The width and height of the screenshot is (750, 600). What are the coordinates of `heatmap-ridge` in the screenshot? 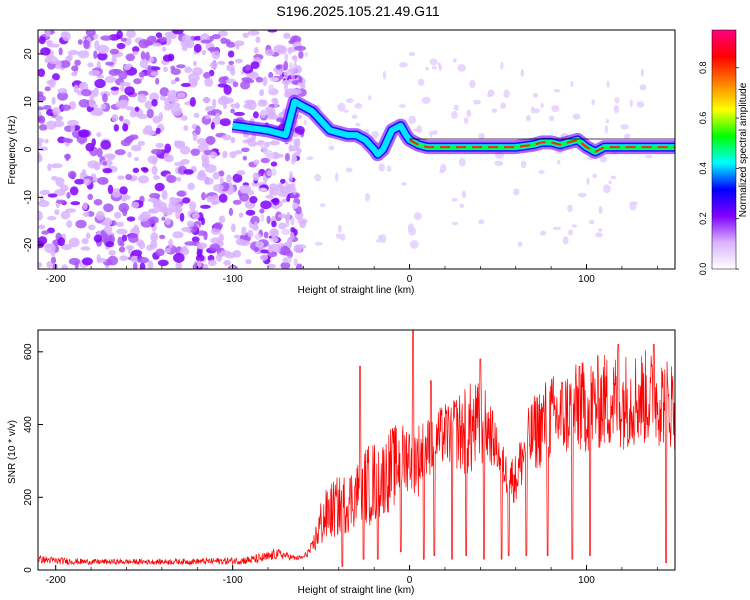 It's located at (453, 128).